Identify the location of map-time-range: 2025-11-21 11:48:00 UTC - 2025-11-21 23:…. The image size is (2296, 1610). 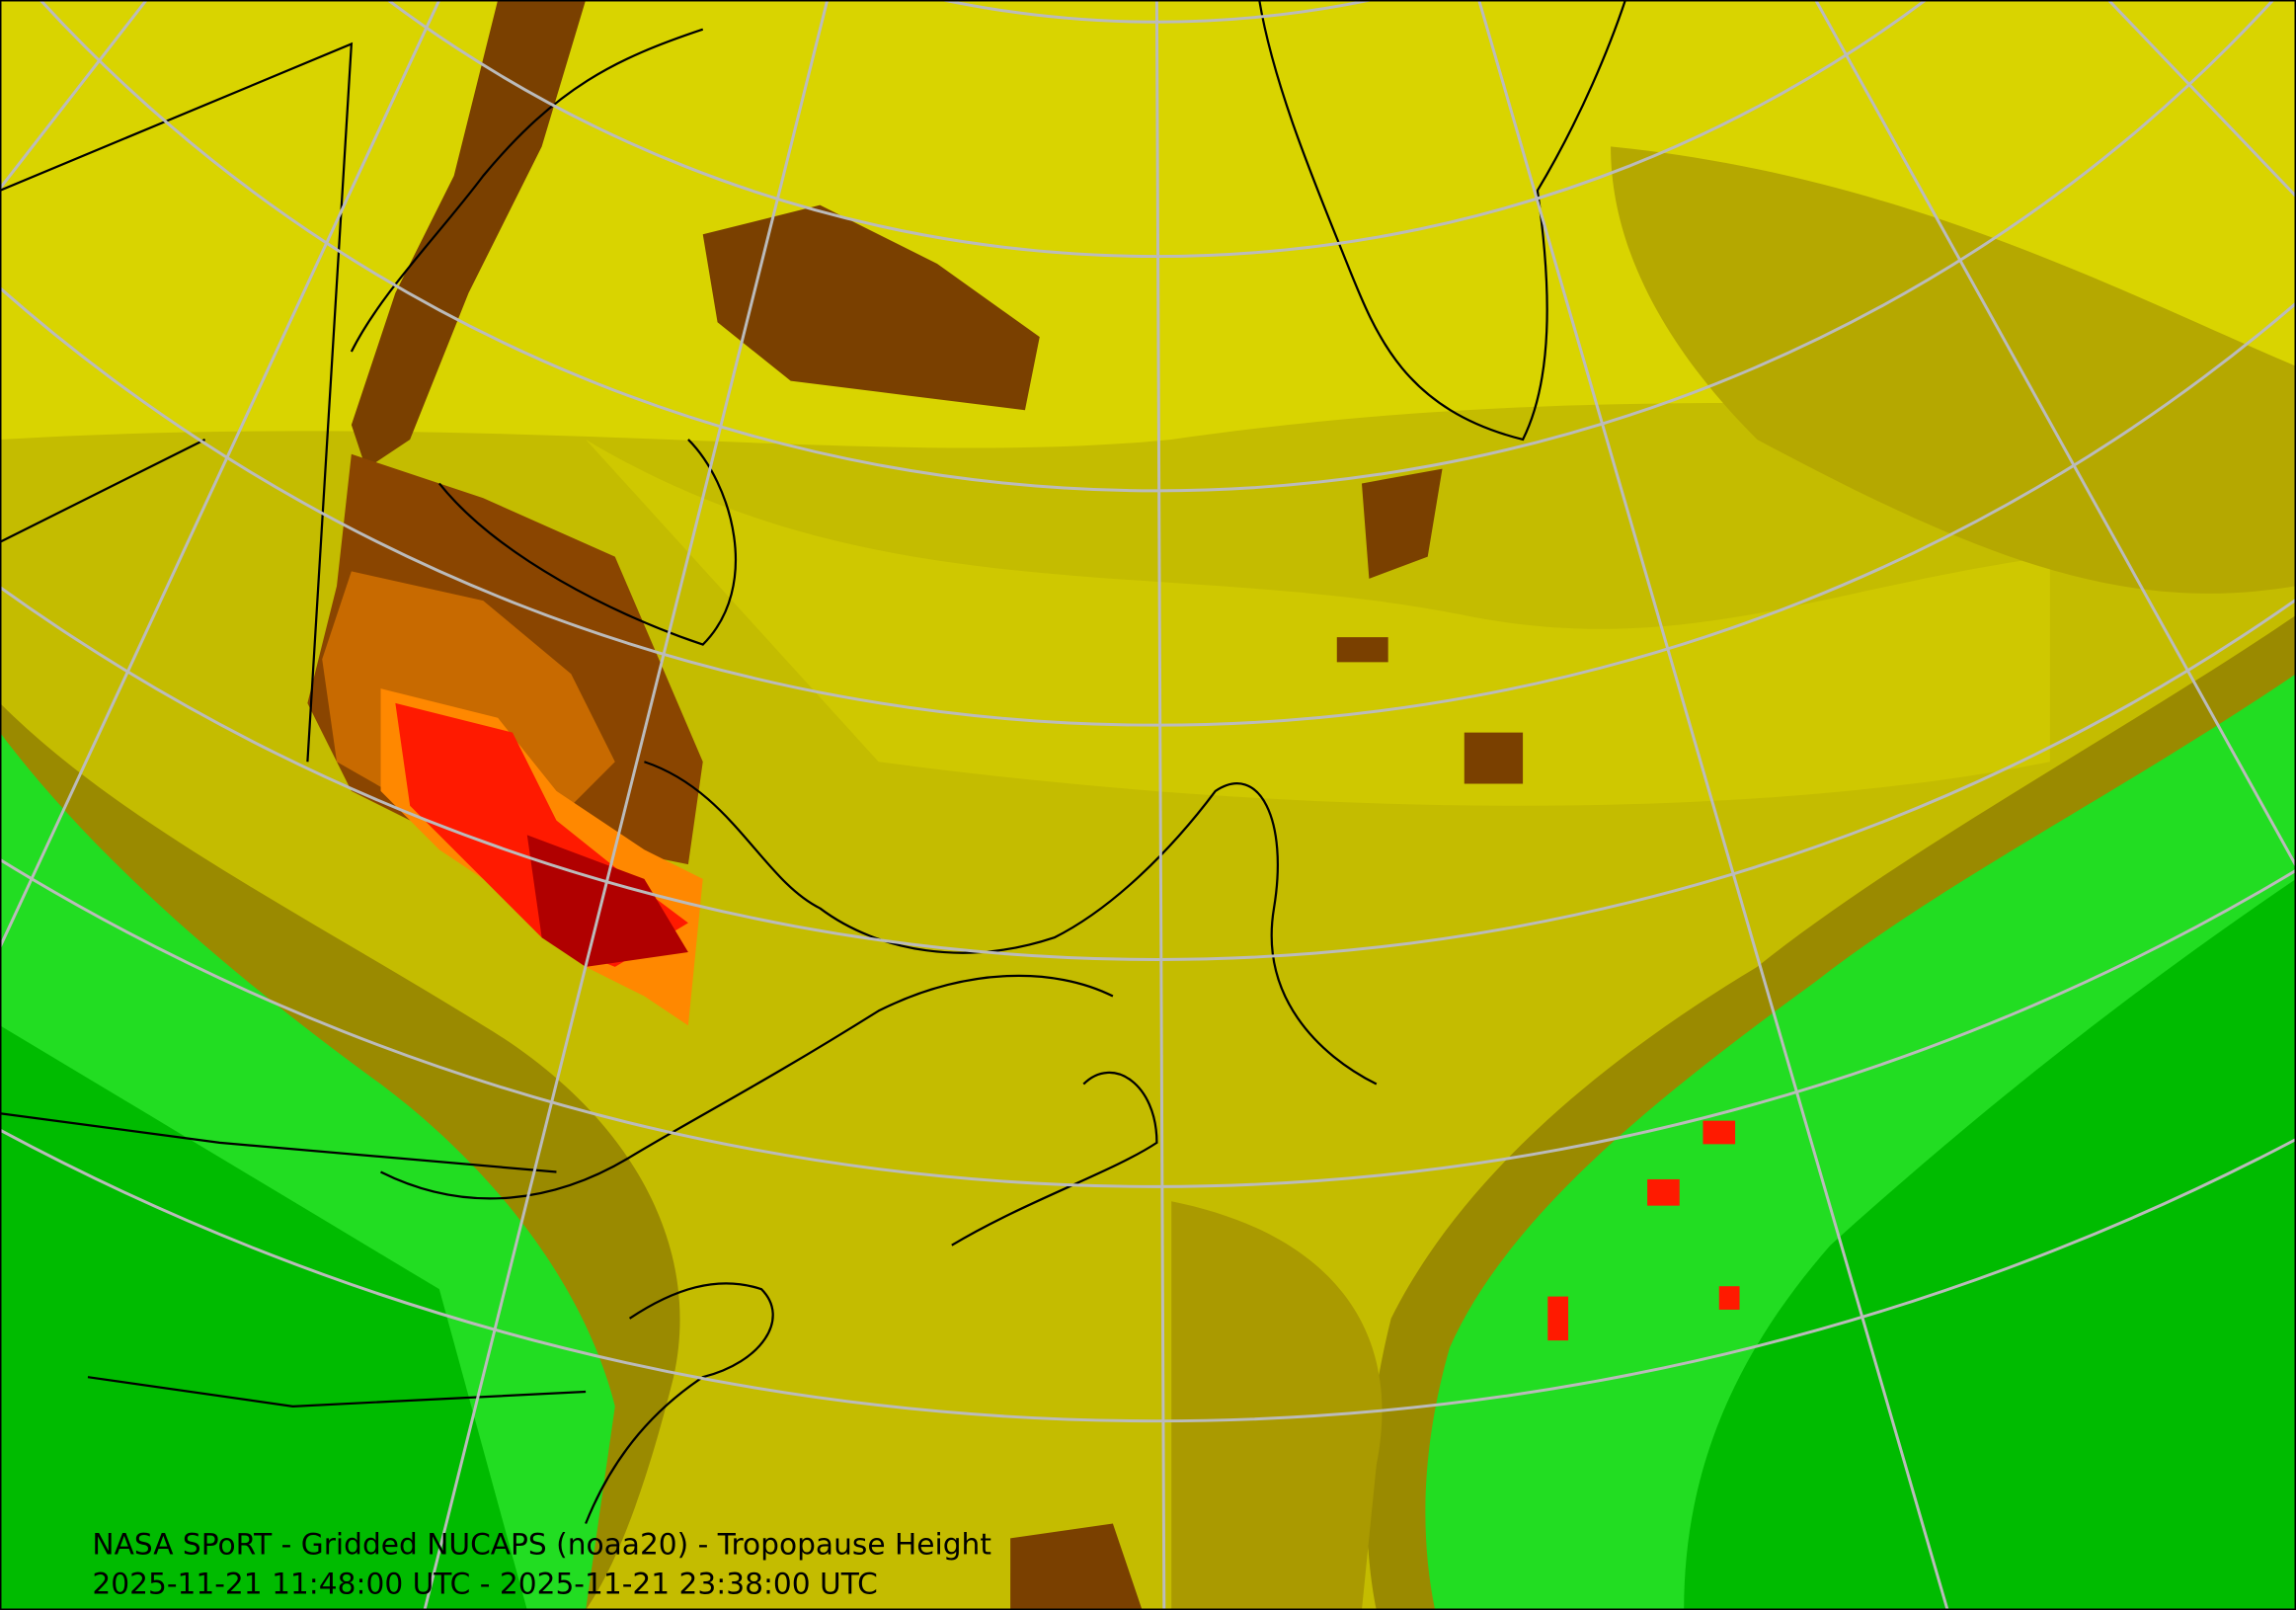
(485, 1584).